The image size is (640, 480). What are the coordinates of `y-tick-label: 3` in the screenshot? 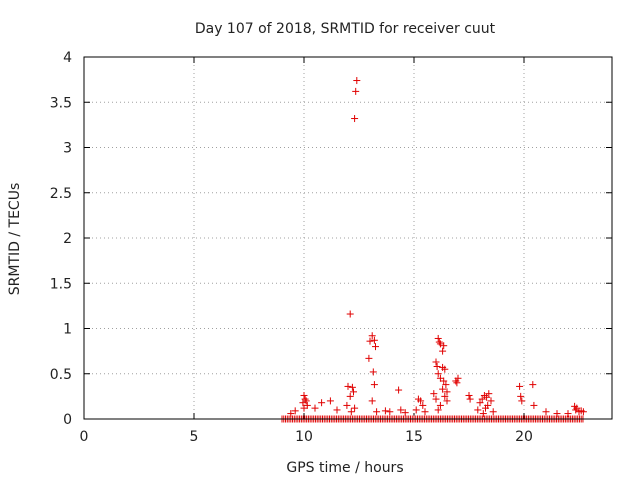 It's located at (67, 149).